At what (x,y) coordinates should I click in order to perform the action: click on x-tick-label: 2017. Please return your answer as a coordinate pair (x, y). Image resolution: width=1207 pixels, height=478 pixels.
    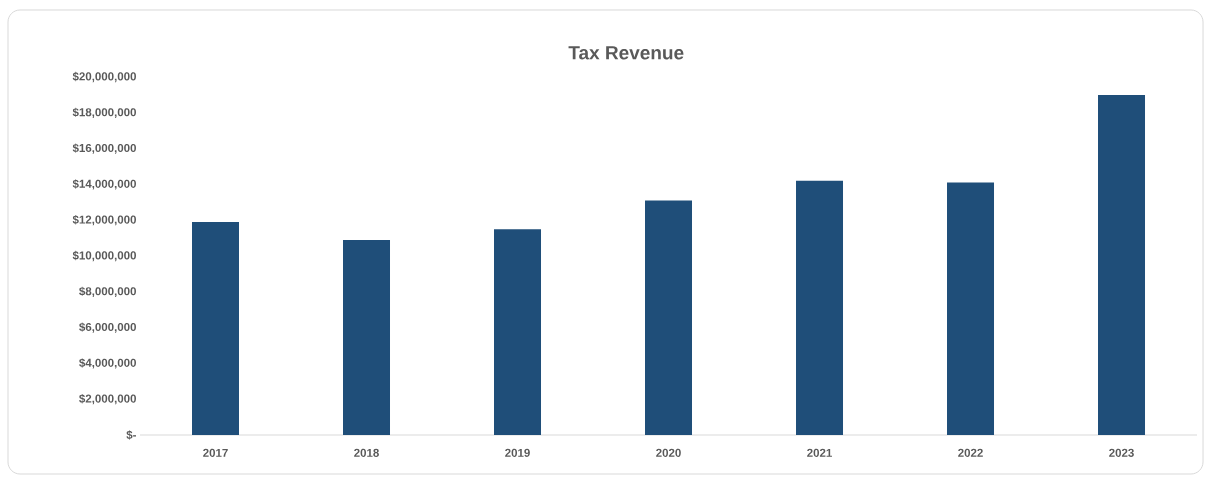
    Looking at the image, I should click on (215, 452).